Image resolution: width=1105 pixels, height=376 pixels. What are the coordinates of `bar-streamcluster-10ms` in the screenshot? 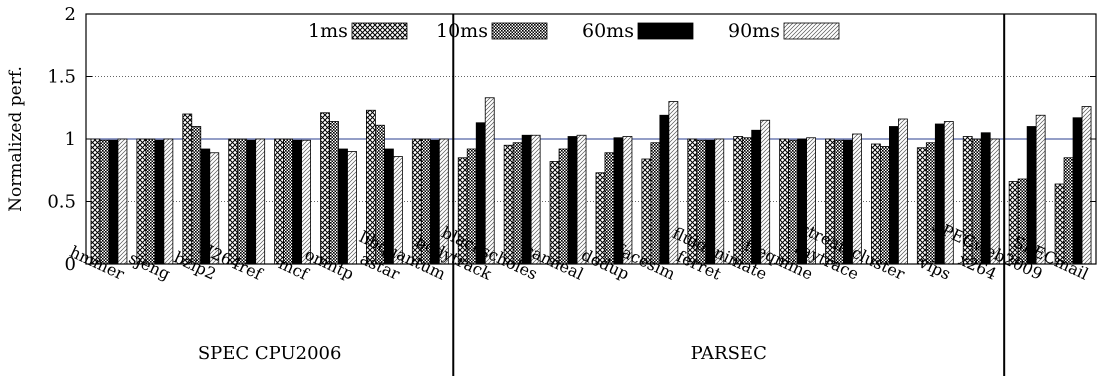 It's located at (885, 205).